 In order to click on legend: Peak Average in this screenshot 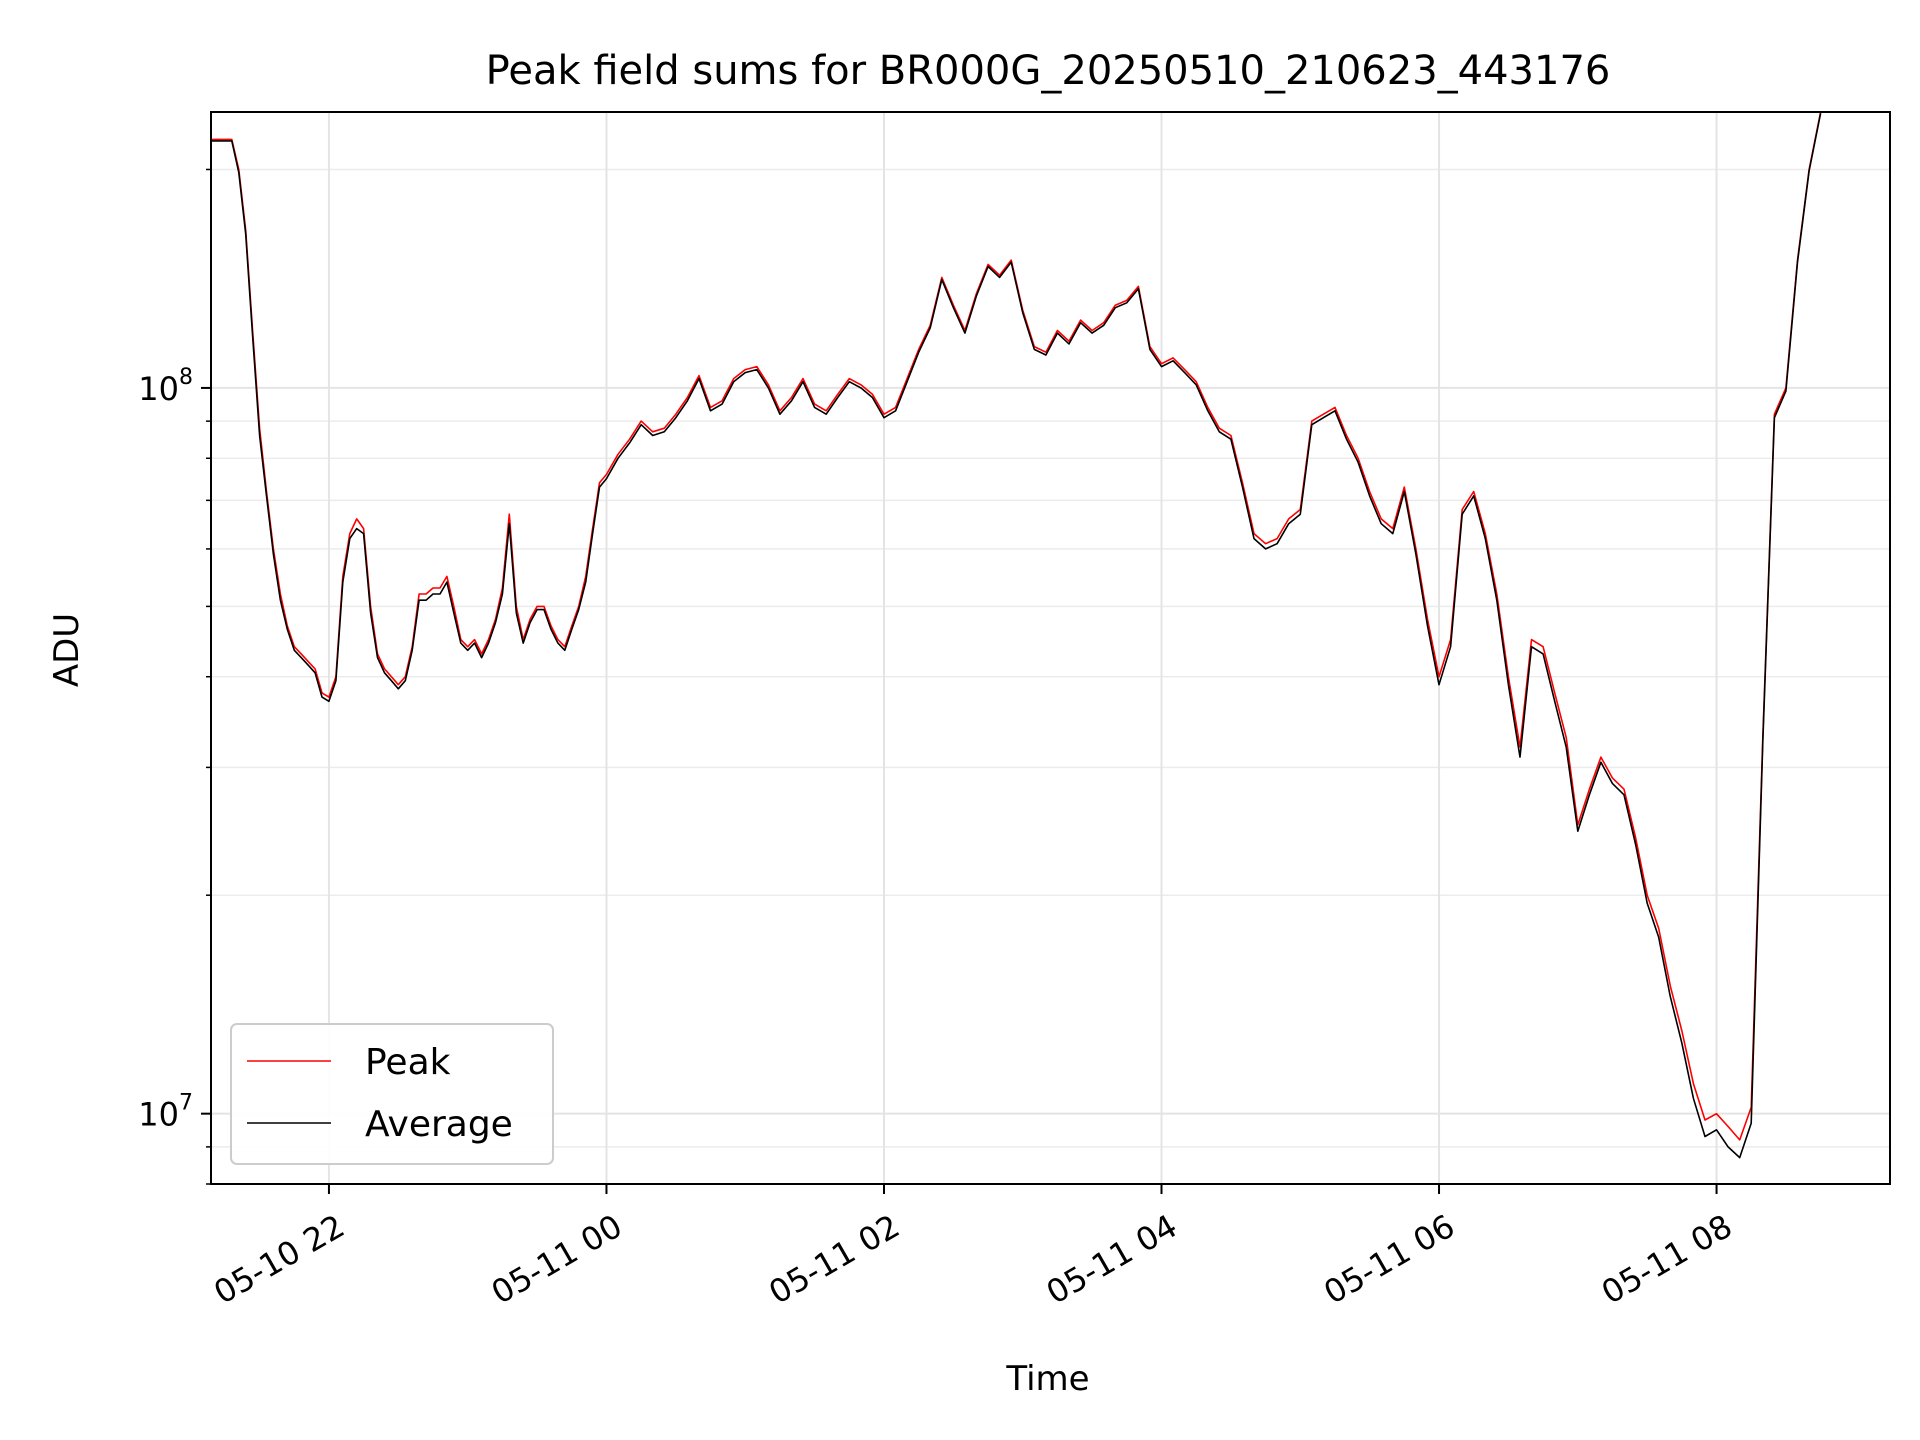, I will do `click(392, 1094)`.